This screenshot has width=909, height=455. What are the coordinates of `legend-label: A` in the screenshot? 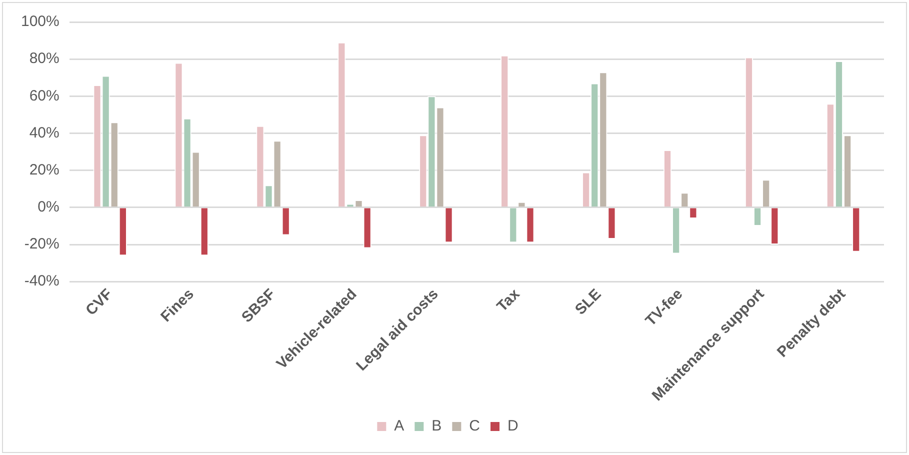 It's located at (399, 426).